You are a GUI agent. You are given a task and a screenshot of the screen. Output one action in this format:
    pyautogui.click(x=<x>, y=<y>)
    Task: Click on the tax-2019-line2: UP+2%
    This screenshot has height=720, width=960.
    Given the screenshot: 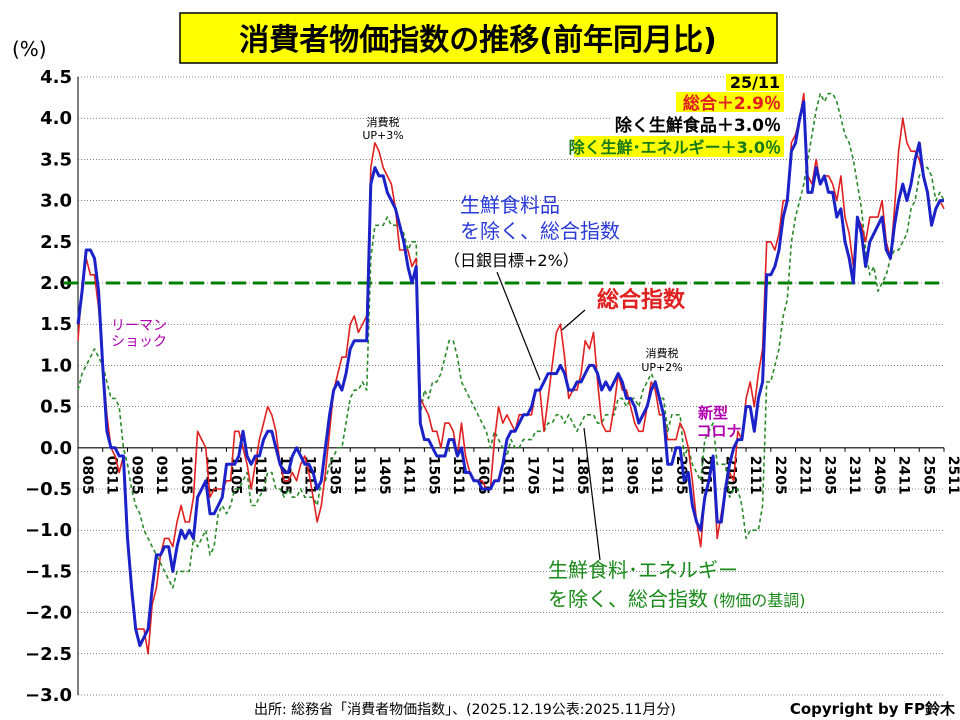 What is the action you would take?
    pyautogui.click(x=661, y=367)
    